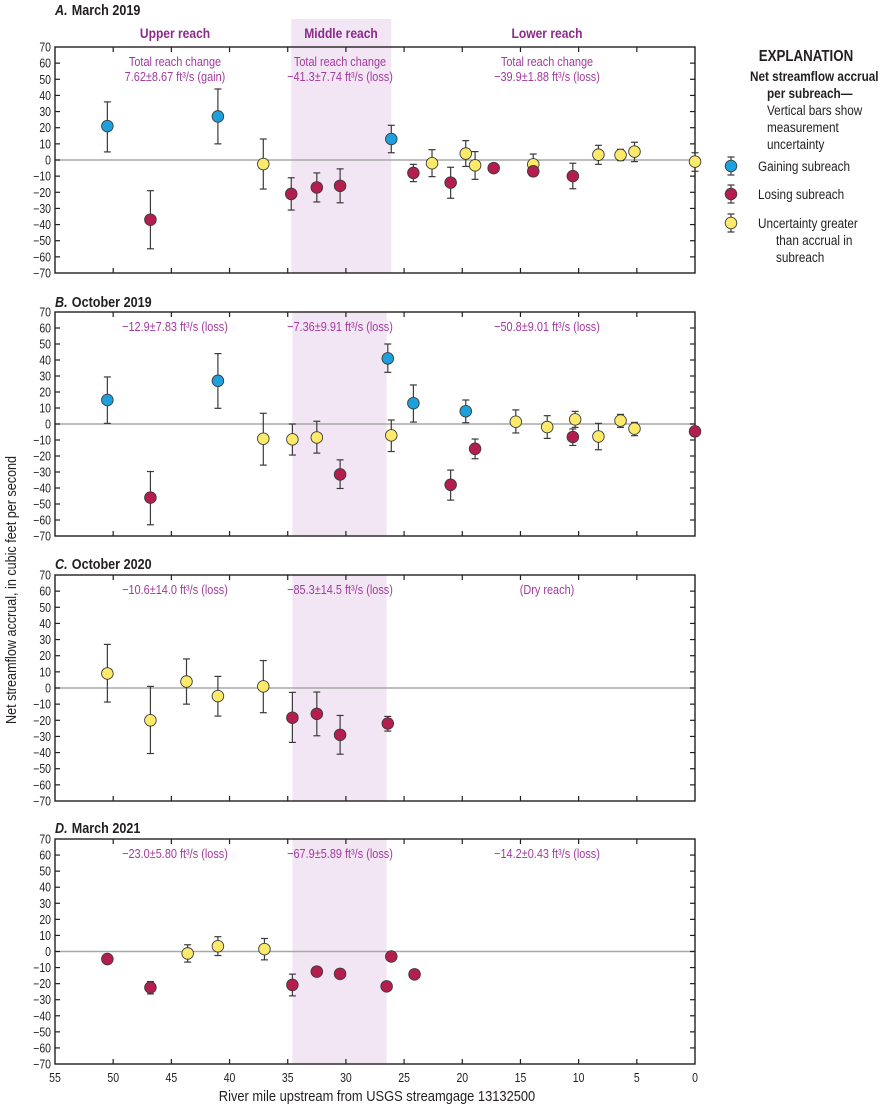  What do you see at coordinates (340, 61) in the screenshot?
I see `reach-annotation-middle: Total reach change` at bounding box center [340, 61].